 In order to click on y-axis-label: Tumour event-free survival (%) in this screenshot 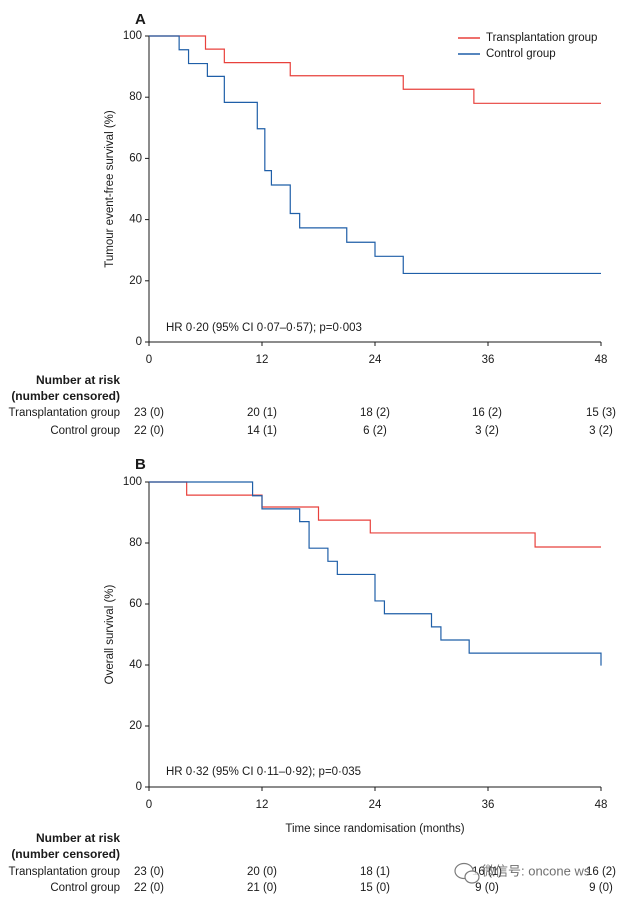, I will do `click(110, 189)`.